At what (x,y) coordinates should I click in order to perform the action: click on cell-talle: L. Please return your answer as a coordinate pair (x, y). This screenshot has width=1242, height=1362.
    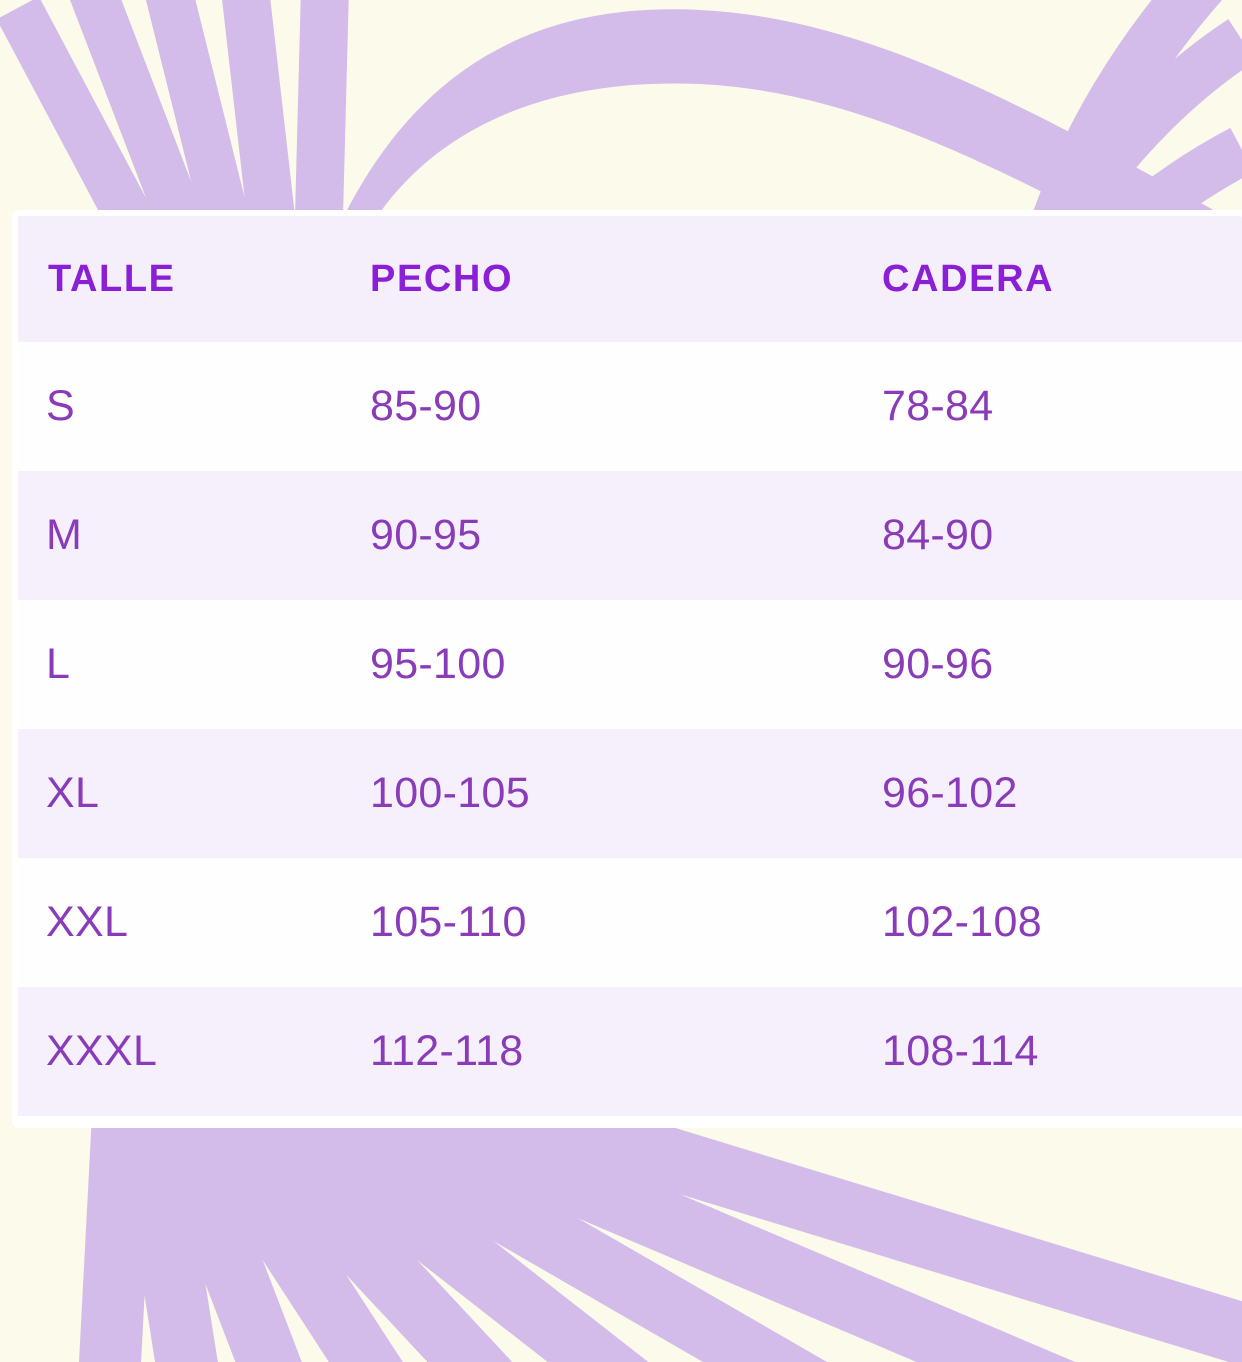
    Looking at the image, I should click on (58, 664).